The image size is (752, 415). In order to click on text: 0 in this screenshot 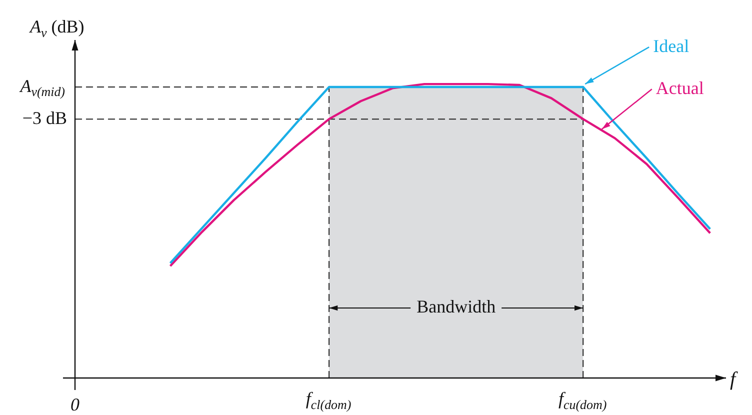, I will do `click(75, 404)`.